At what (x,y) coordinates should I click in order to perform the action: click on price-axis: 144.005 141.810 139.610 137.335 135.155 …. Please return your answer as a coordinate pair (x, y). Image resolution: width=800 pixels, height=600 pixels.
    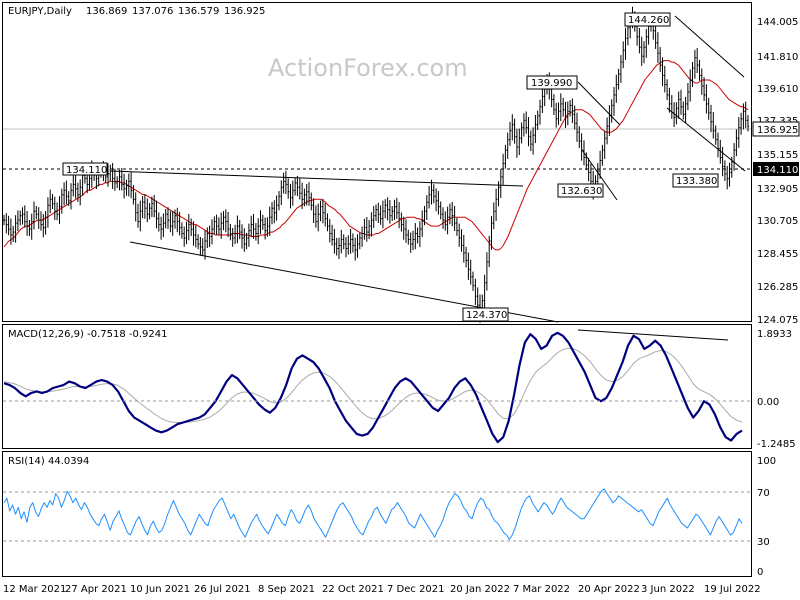
    Looking at the image, I should click on (777, 171).